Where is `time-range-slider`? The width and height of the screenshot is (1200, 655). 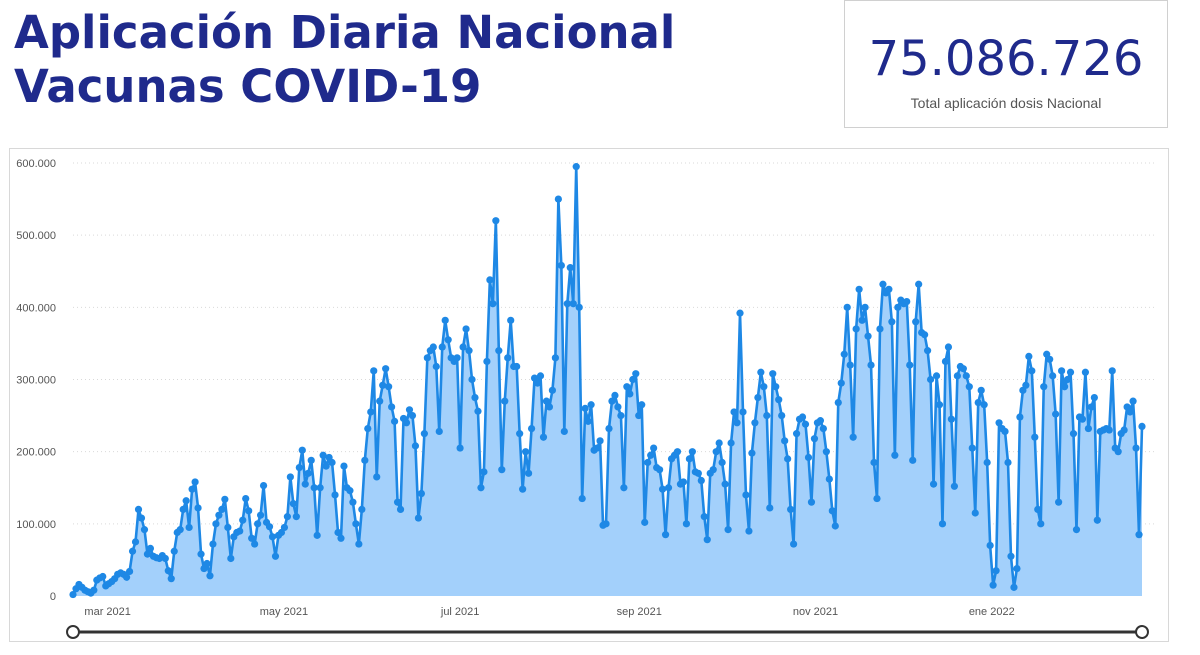
time-range-slider is located at coordinates (607, 632).